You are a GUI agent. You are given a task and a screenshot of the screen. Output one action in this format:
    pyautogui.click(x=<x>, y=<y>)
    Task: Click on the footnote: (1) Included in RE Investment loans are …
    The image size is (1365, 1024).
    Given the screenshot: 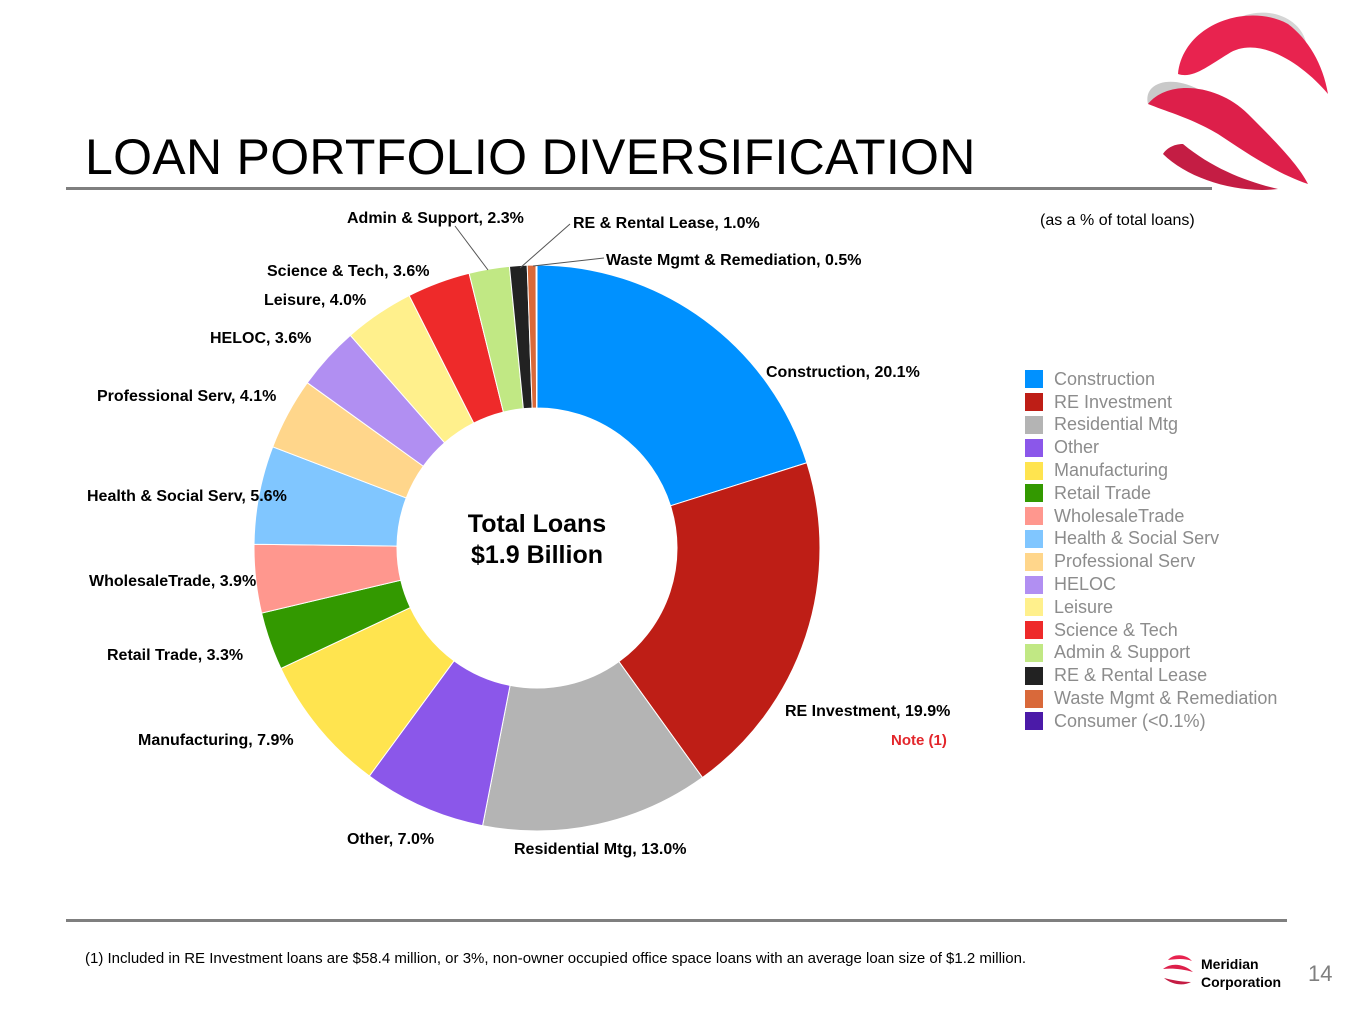 What is the action you would take?
    pyautogui.click(x=556, y=958)
    